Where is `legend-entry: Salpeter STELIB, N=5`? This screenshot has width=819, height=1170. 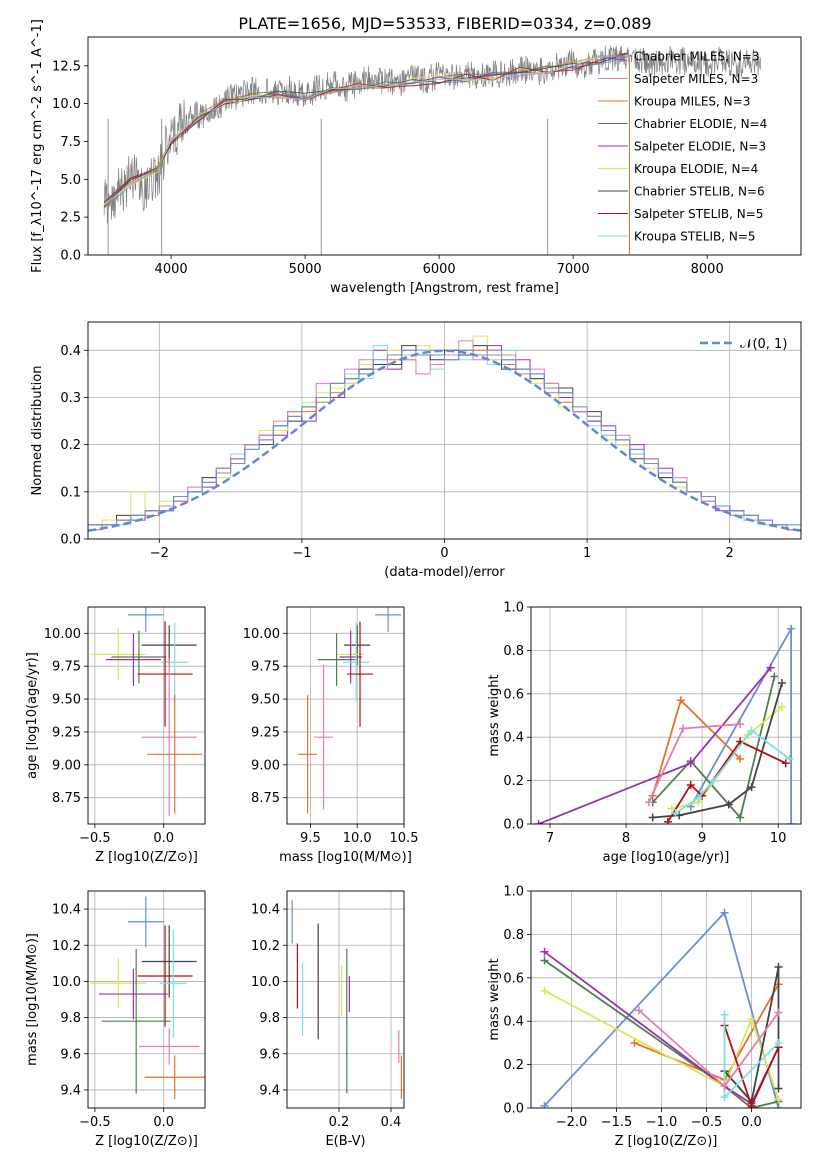 legend-entry: Salpeter STELIB, N=5 is located at coordinates (698, 214).